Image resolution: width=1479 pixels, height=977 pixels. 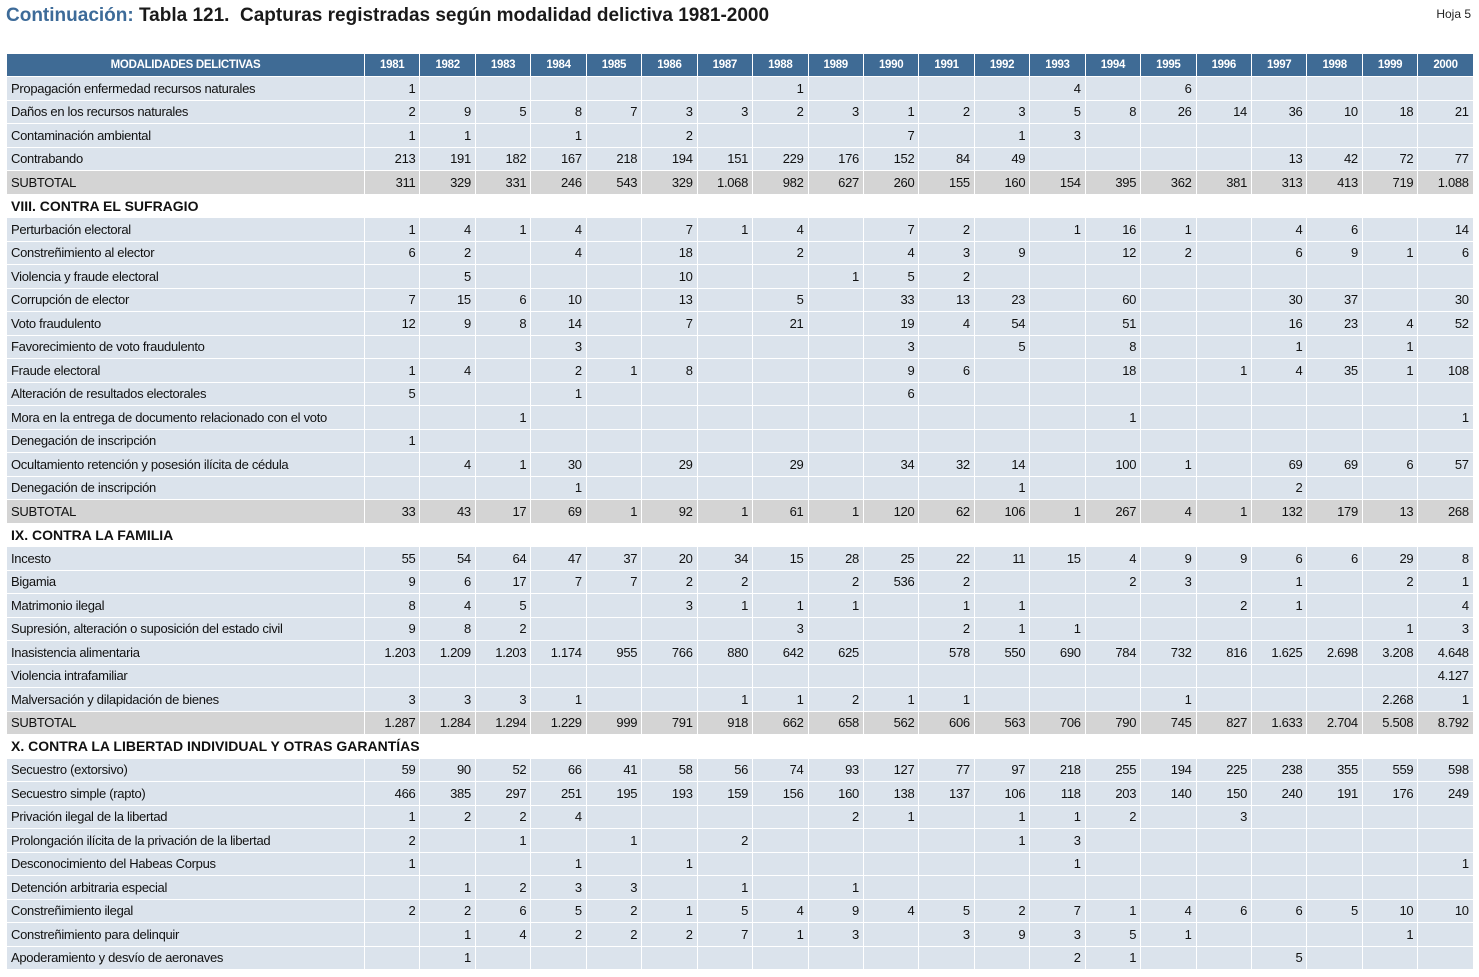 What do you see at coordinates (725, 158) in the screenshot?
I see `cell: 151` at bounding box center [725, 158].